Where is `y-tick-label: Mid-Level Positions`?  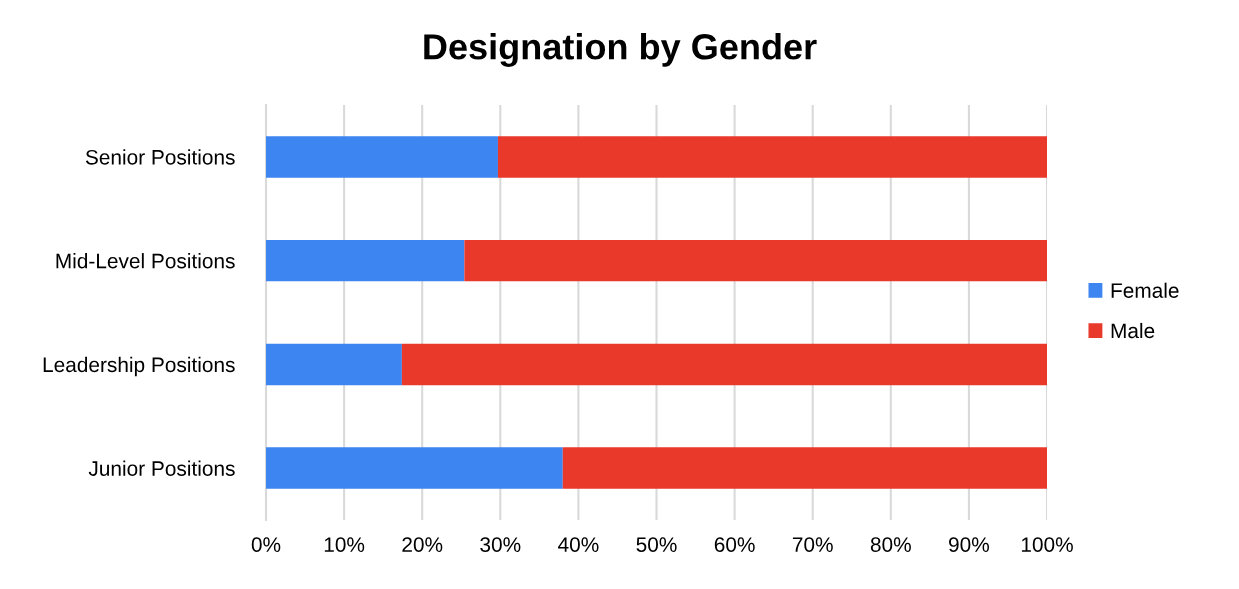
y-tick-label: Mid-Level Positions is located at coordinates (145, 261).